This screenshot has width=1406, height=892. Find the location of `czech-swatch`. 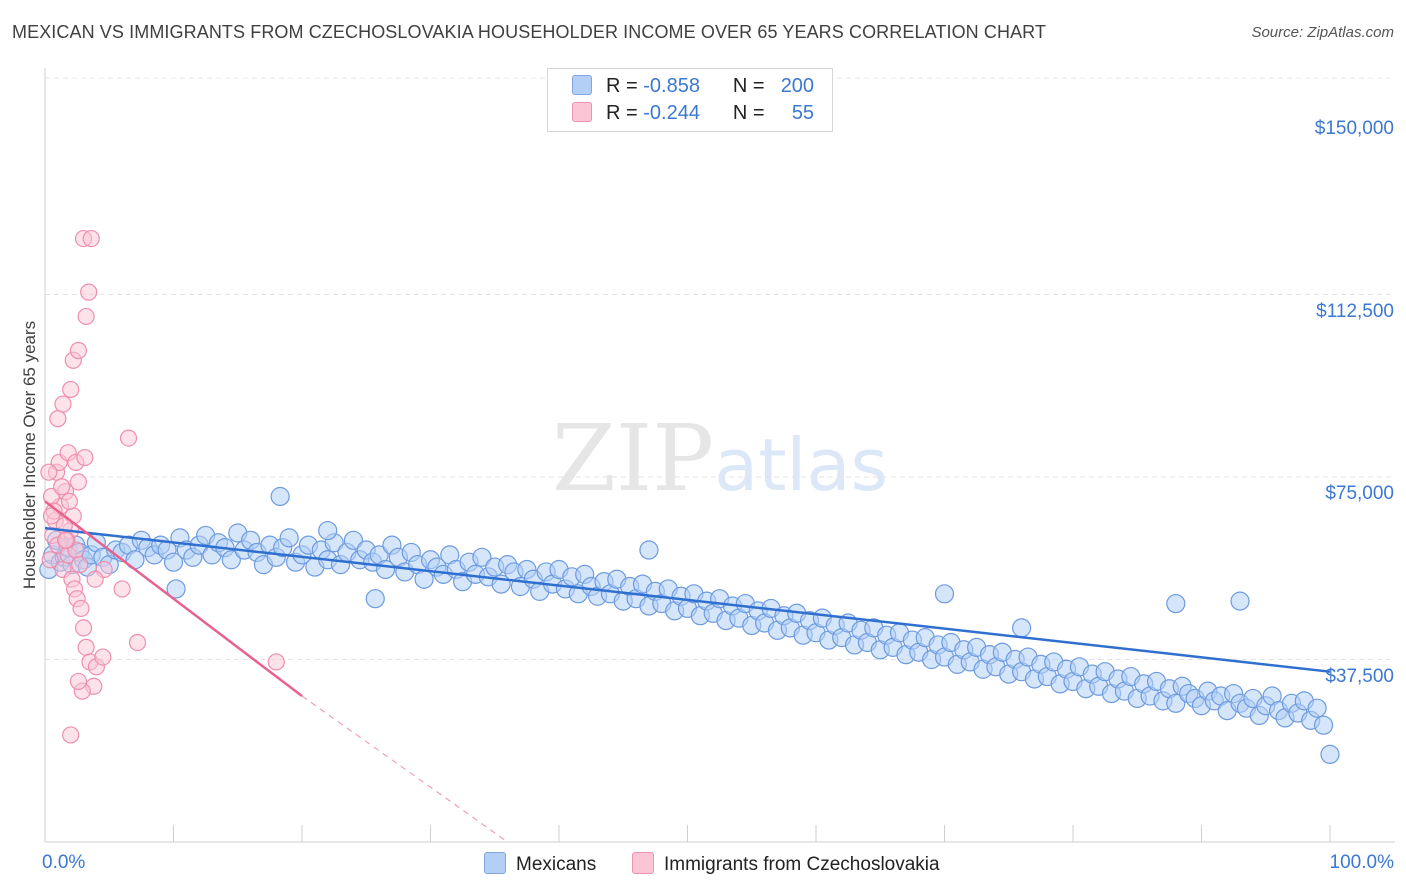

czech-swatch is located at coordinates (582, 112).